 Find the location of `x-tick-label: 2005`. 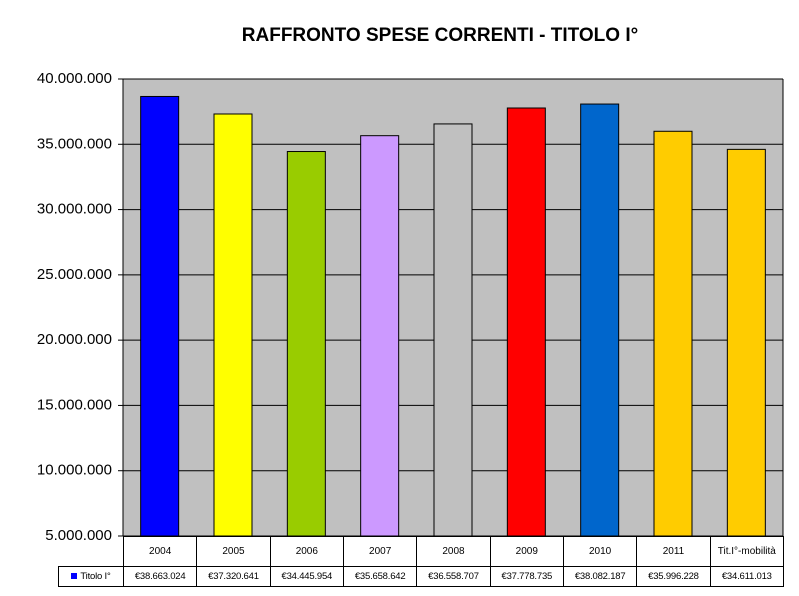

x-tick-label: 2005 is located at coordinates (233, 551).